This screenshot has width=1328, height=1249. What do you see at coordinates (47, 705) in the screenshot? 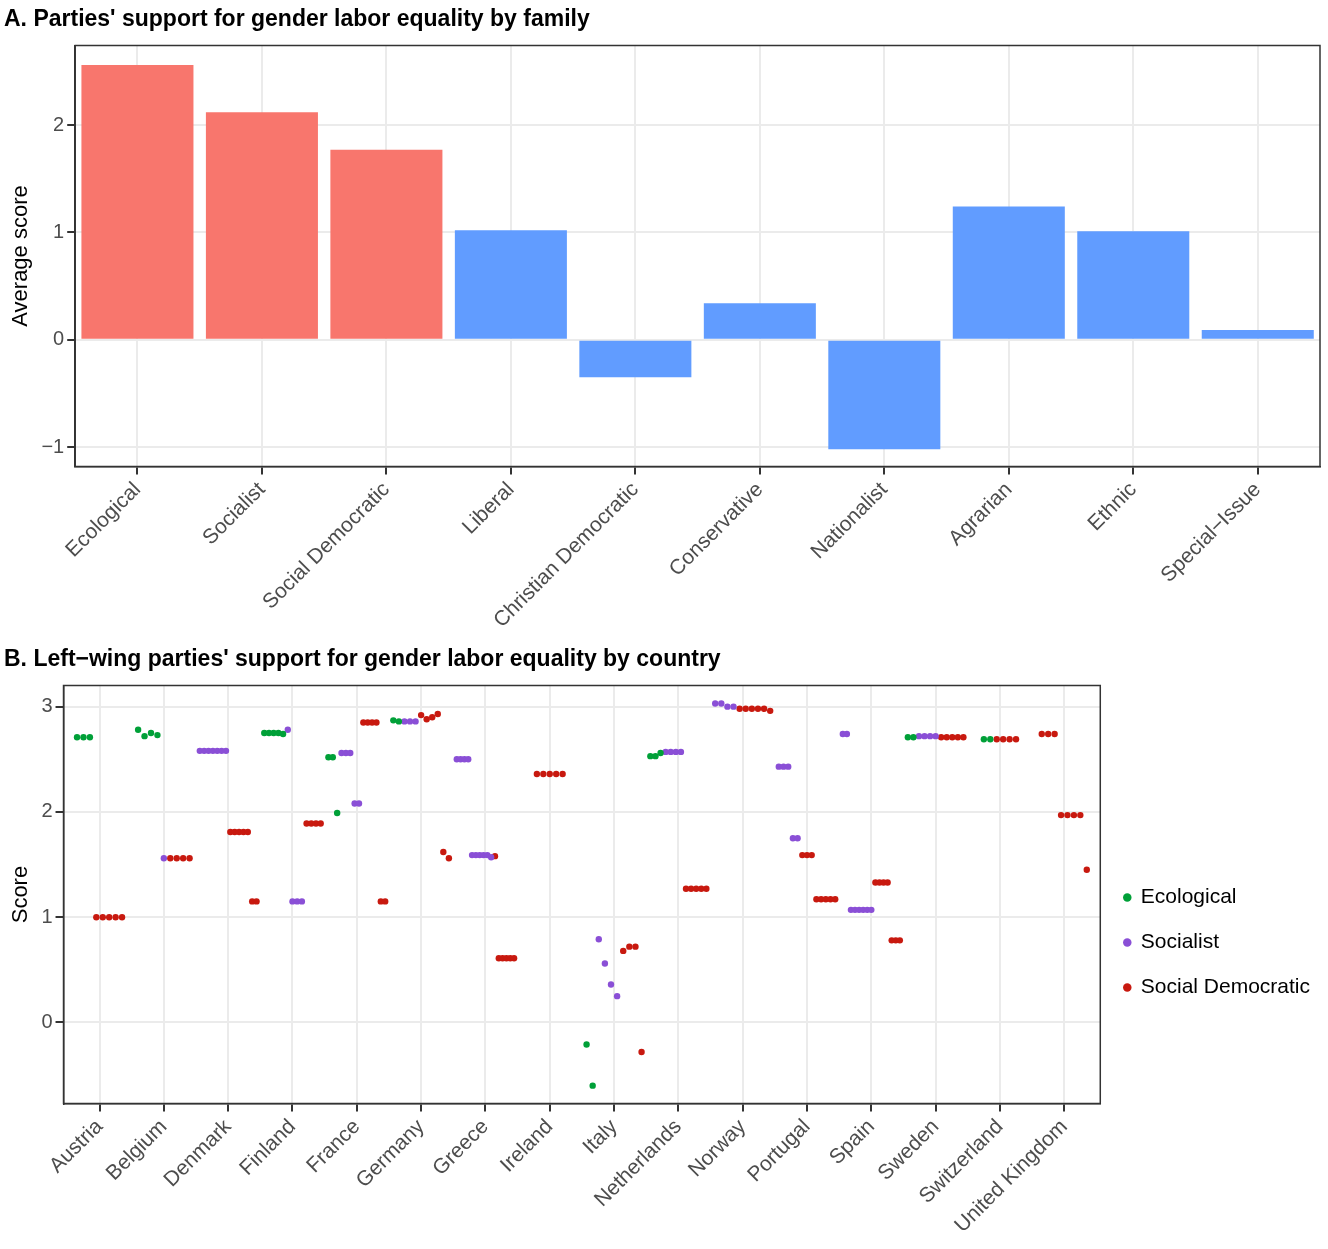
I see `y-tick-label: 3` at bounding box center [47, 705].